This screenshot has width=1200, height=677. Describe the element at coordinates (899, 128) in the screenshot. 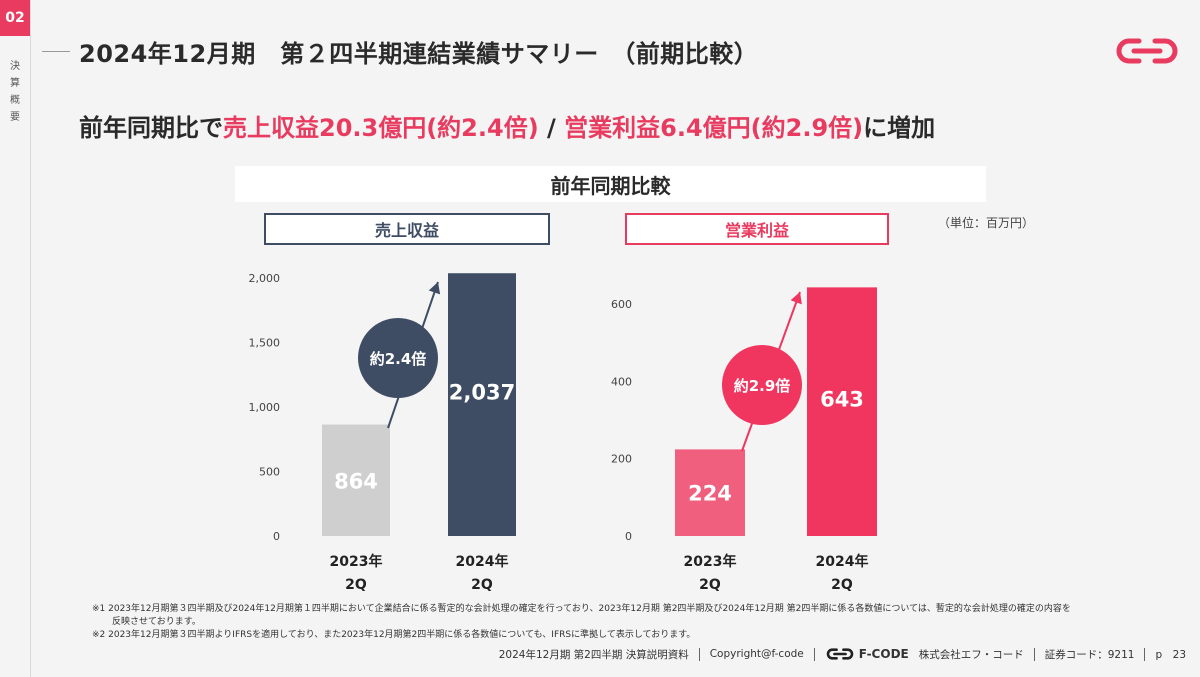

I see `headline-suffix: に増加` at that location.